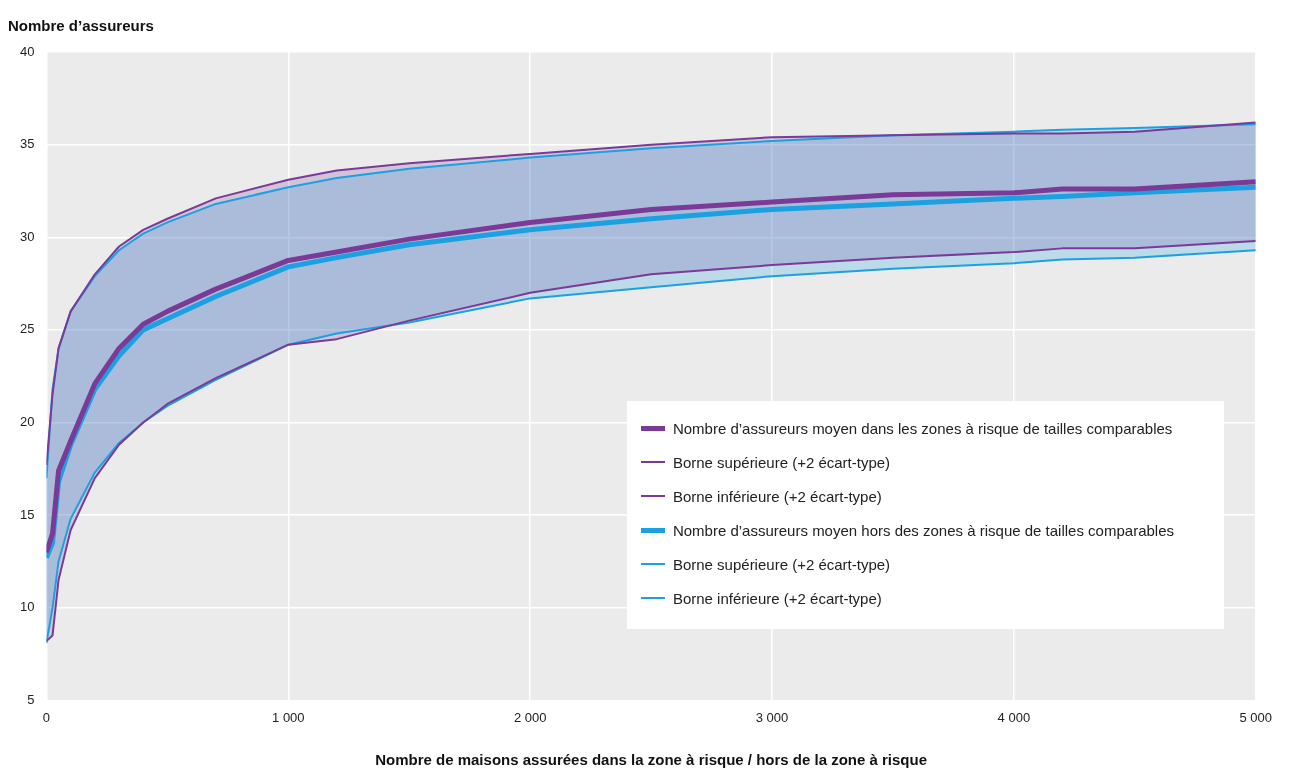  Describe the element at coordinates (27, 514) in the screenshot. I see `y-tick-label: 15` at that location.